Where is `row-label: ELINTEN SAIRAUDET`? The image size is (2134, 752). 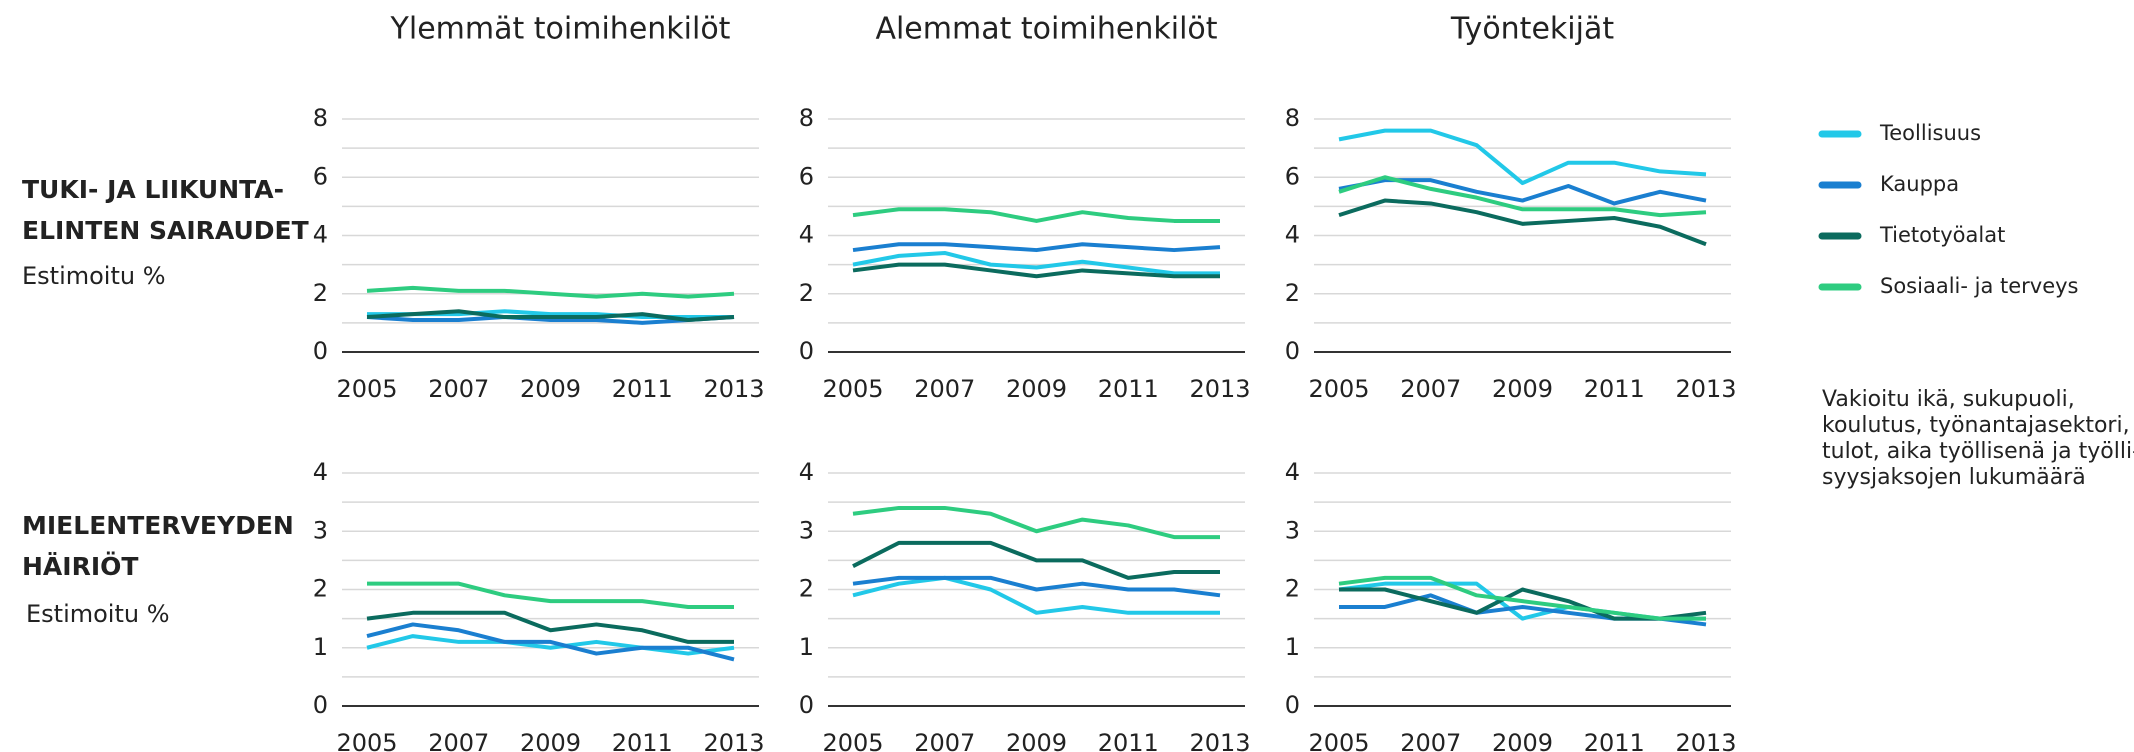 row-label: ELINTEN SAIRAUDET is located at coordinates (165, 230).